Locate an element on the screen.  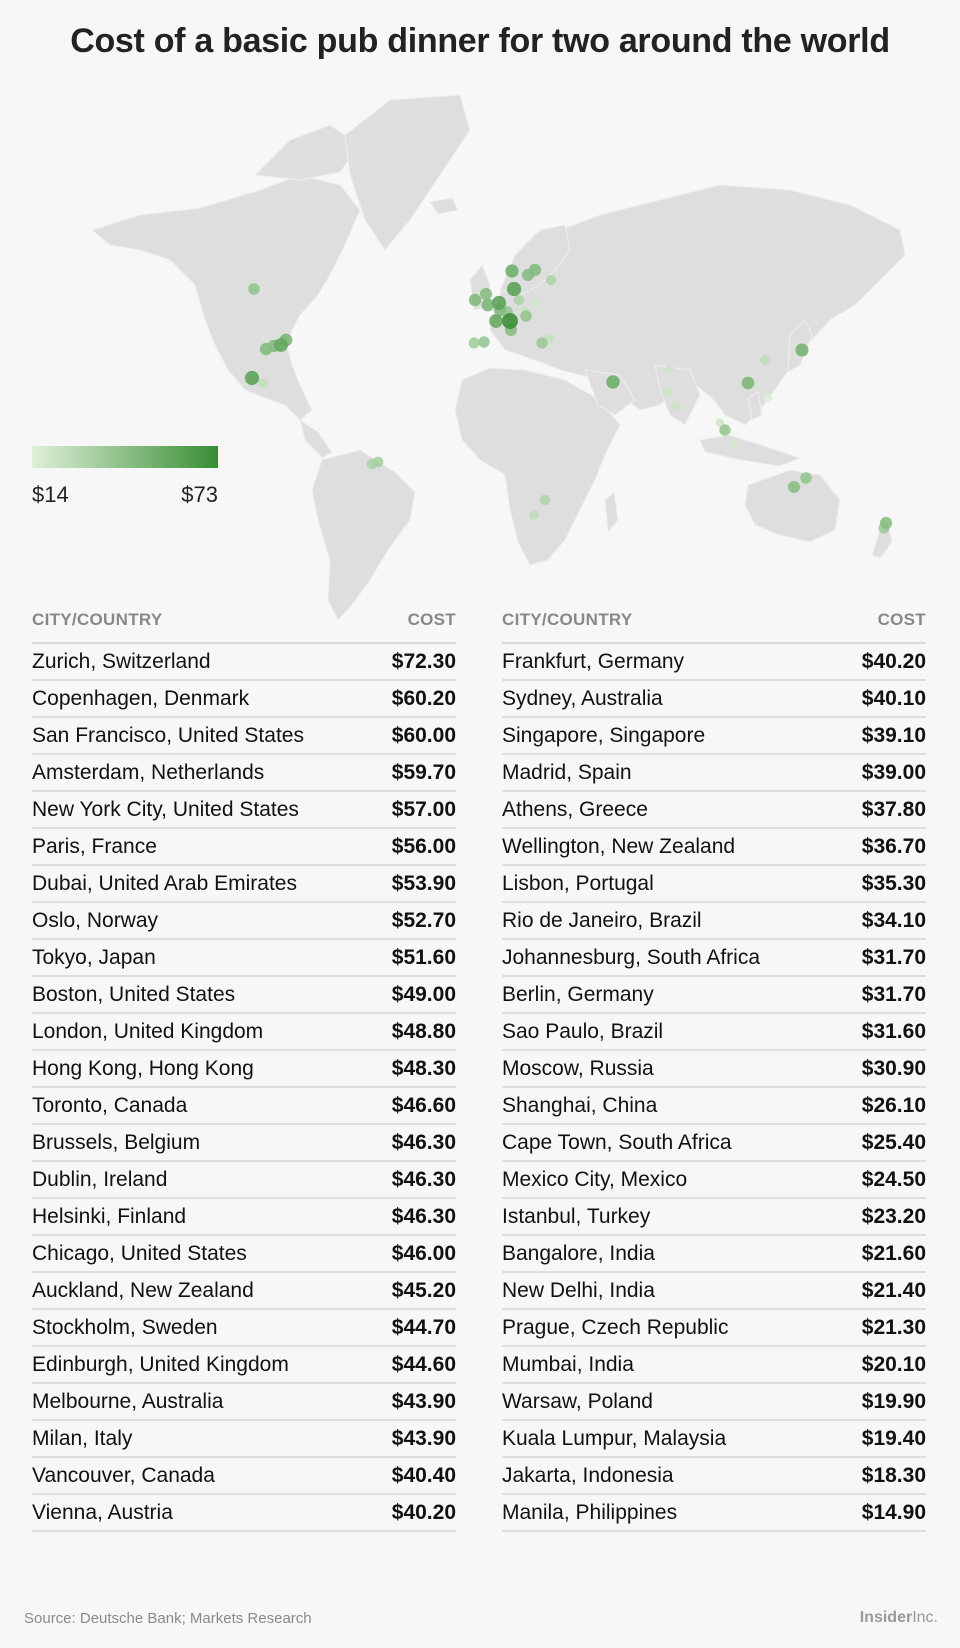
table-header: CITY/COUNTRY COST is located at coordinates (244, 627).